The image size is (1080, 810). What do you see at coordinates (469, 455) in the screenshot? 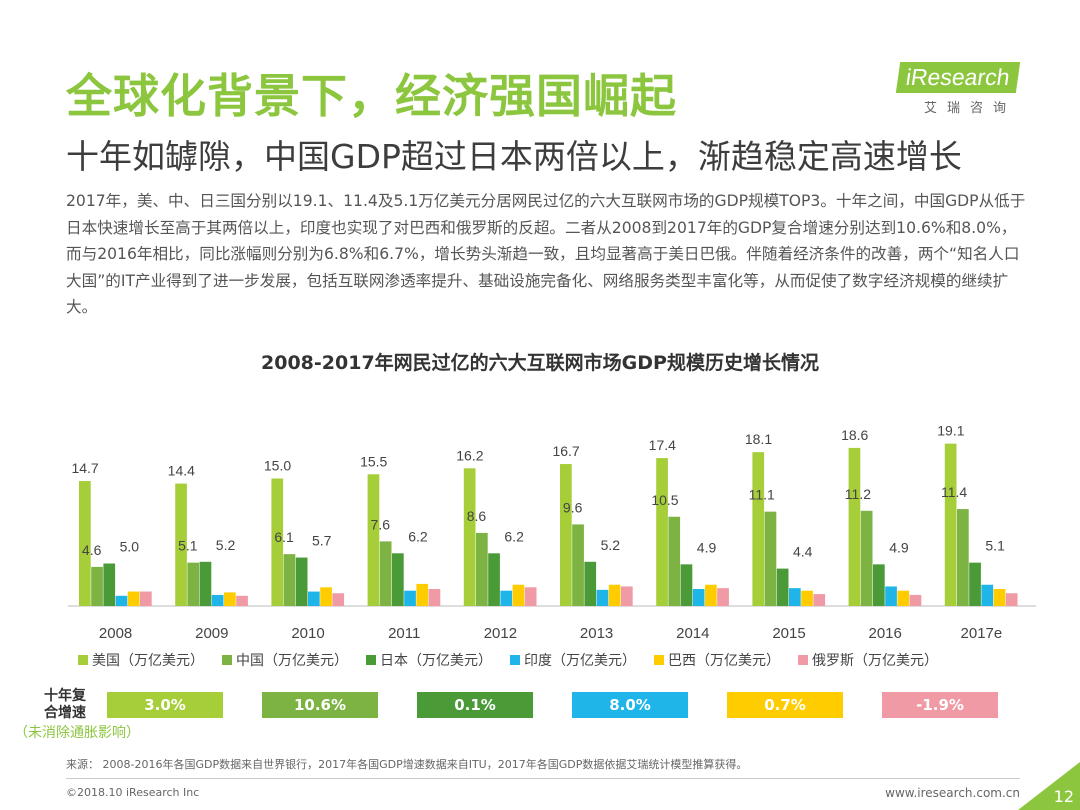
I see `data-label-us-2012: 16.2` at bounding box center [469, 455].